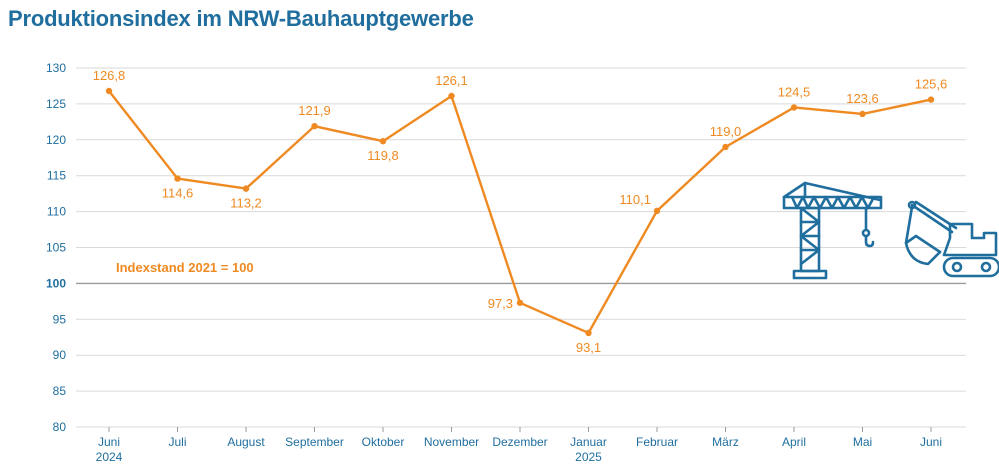 The width and height of the screenshot is (999, 470). What do you see at coordinates (588, 347) in the screenshot?
I see `data-label: 93,1` at bounding box center [588, 347].